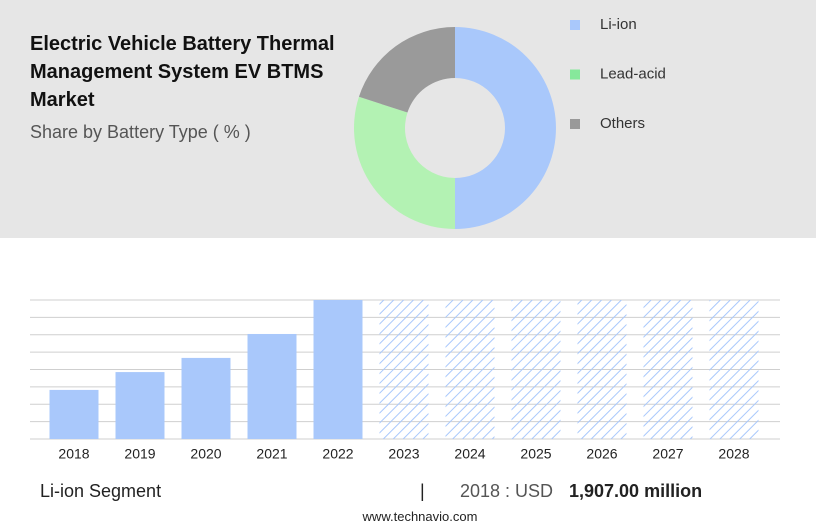  I want to click on x-tick-label: 2026, so click(601, 454).